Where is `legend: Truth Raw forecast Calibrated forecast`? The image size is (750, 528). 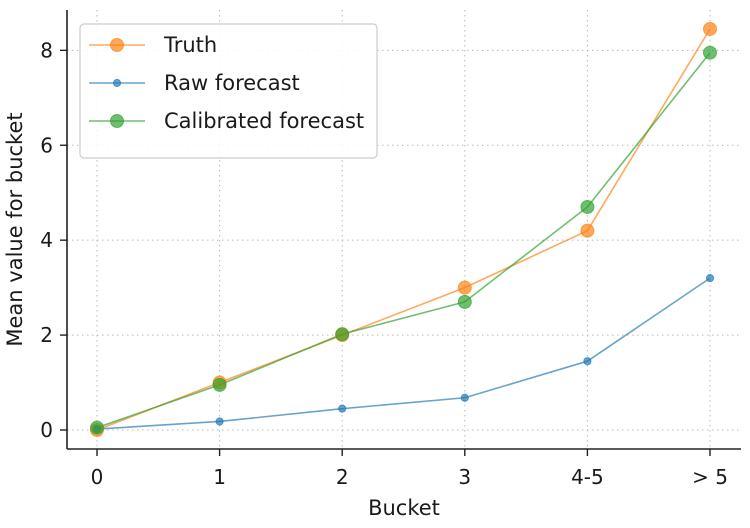
legend: Truth Raw forecast Calibrated forecast is located at coordinates (228, 91).